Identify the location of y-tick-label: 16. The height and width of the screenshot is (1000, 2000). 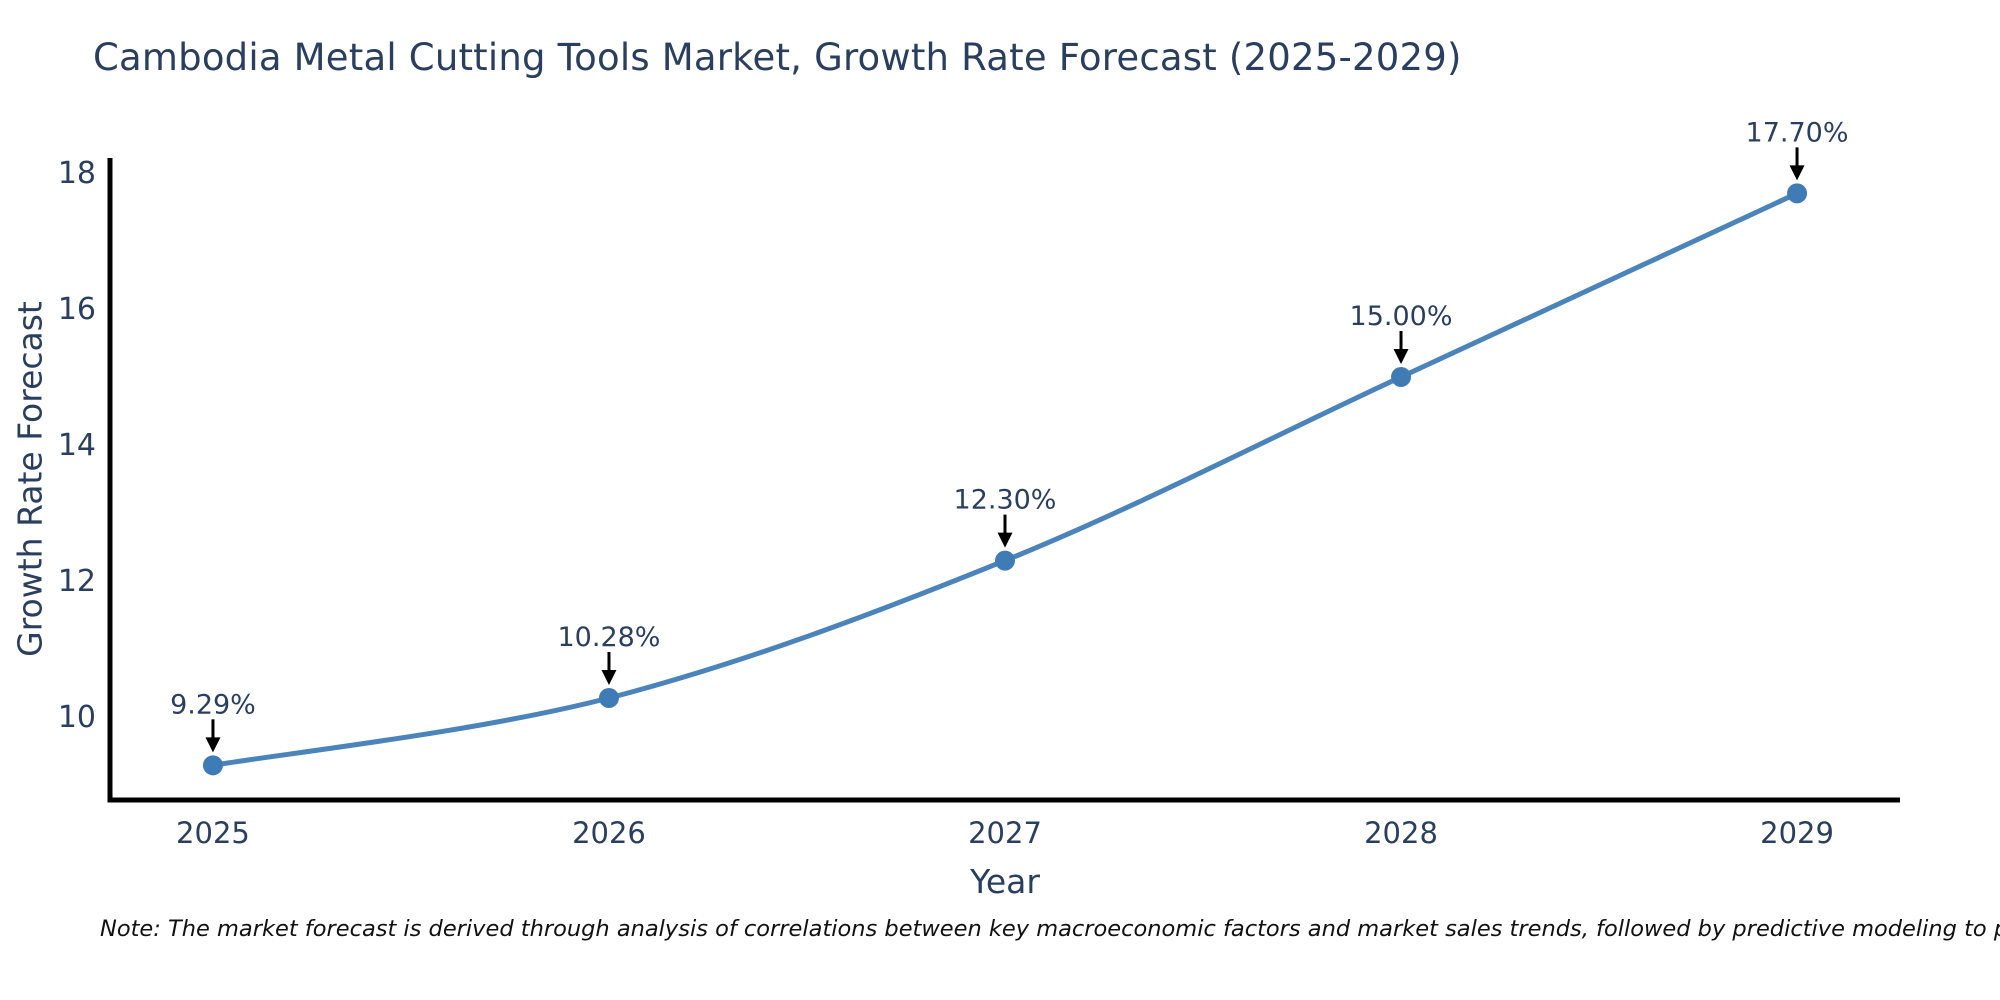
(77, 309).